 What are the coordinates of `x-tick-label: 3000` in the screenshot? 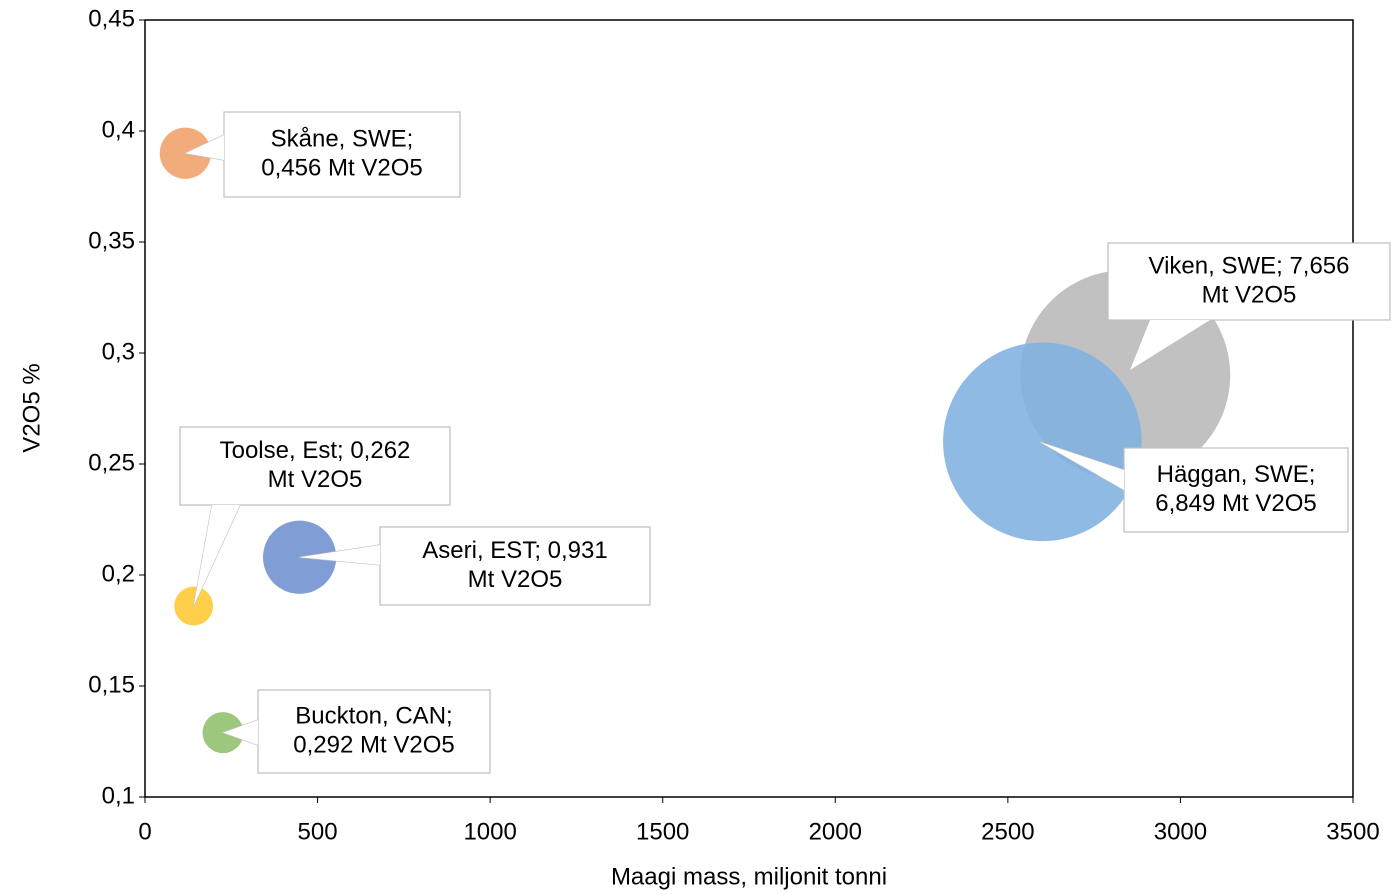 It's located at (1180, 831).